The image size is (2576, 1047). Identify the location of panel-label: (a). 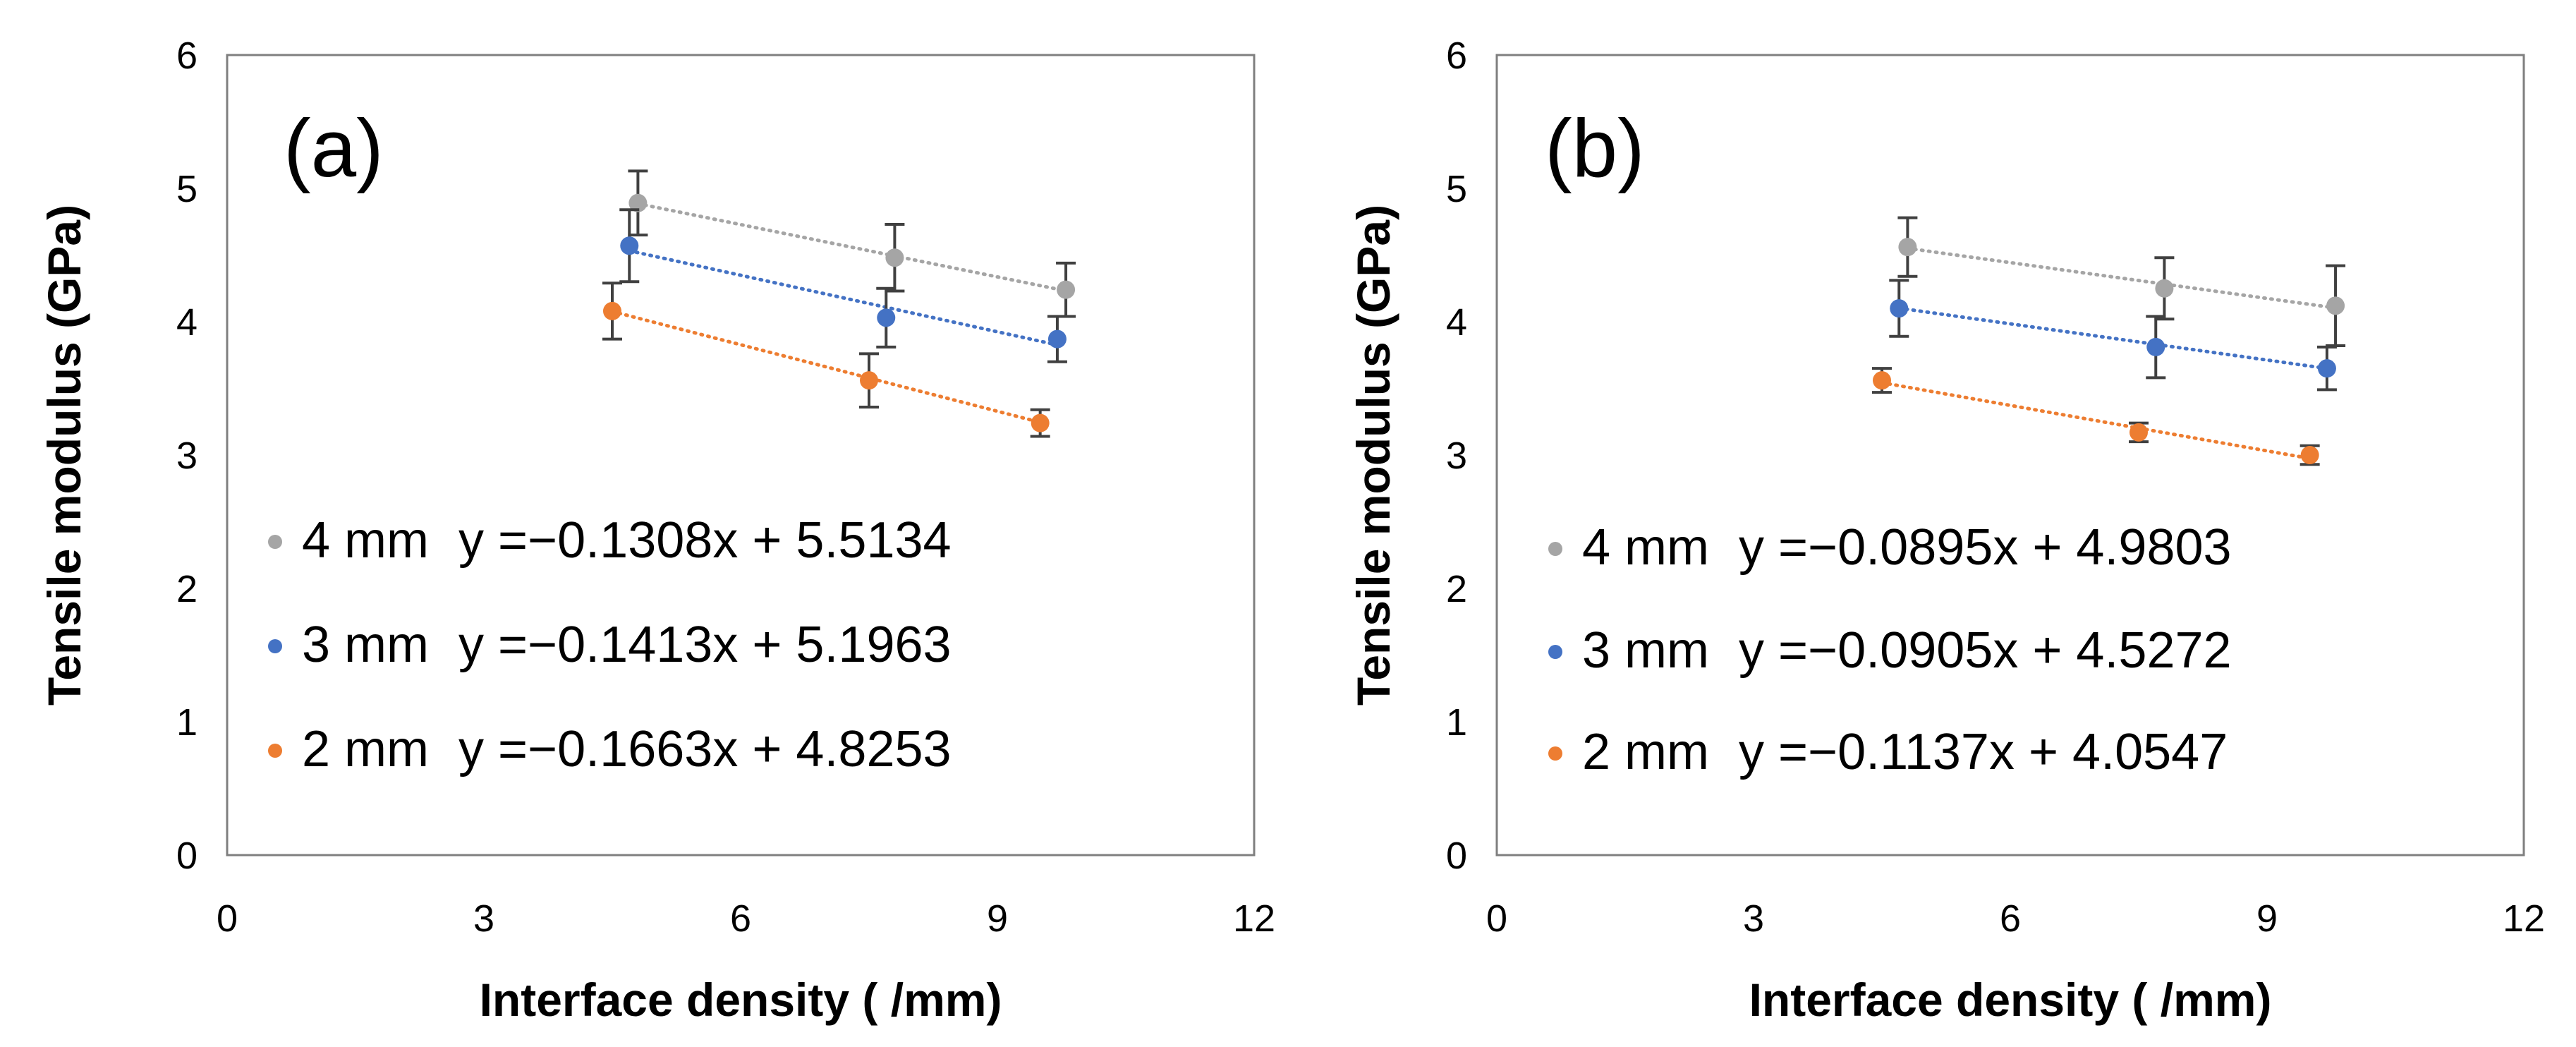
(334, 148).